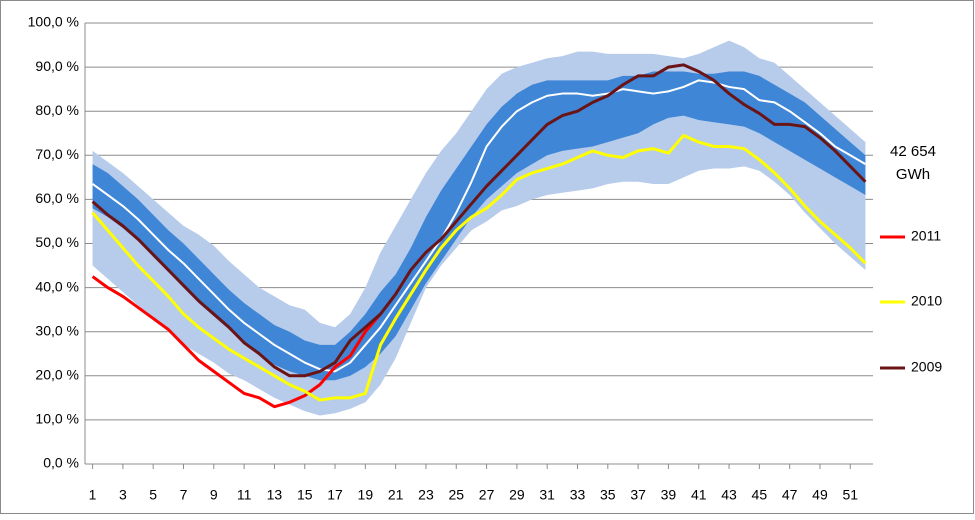 Image resolution: width=975 pixels, height=520 pixels. Describe the element at coordinates (456, 495) in the screenshot. I see `x-tick-label: 25` at that location.